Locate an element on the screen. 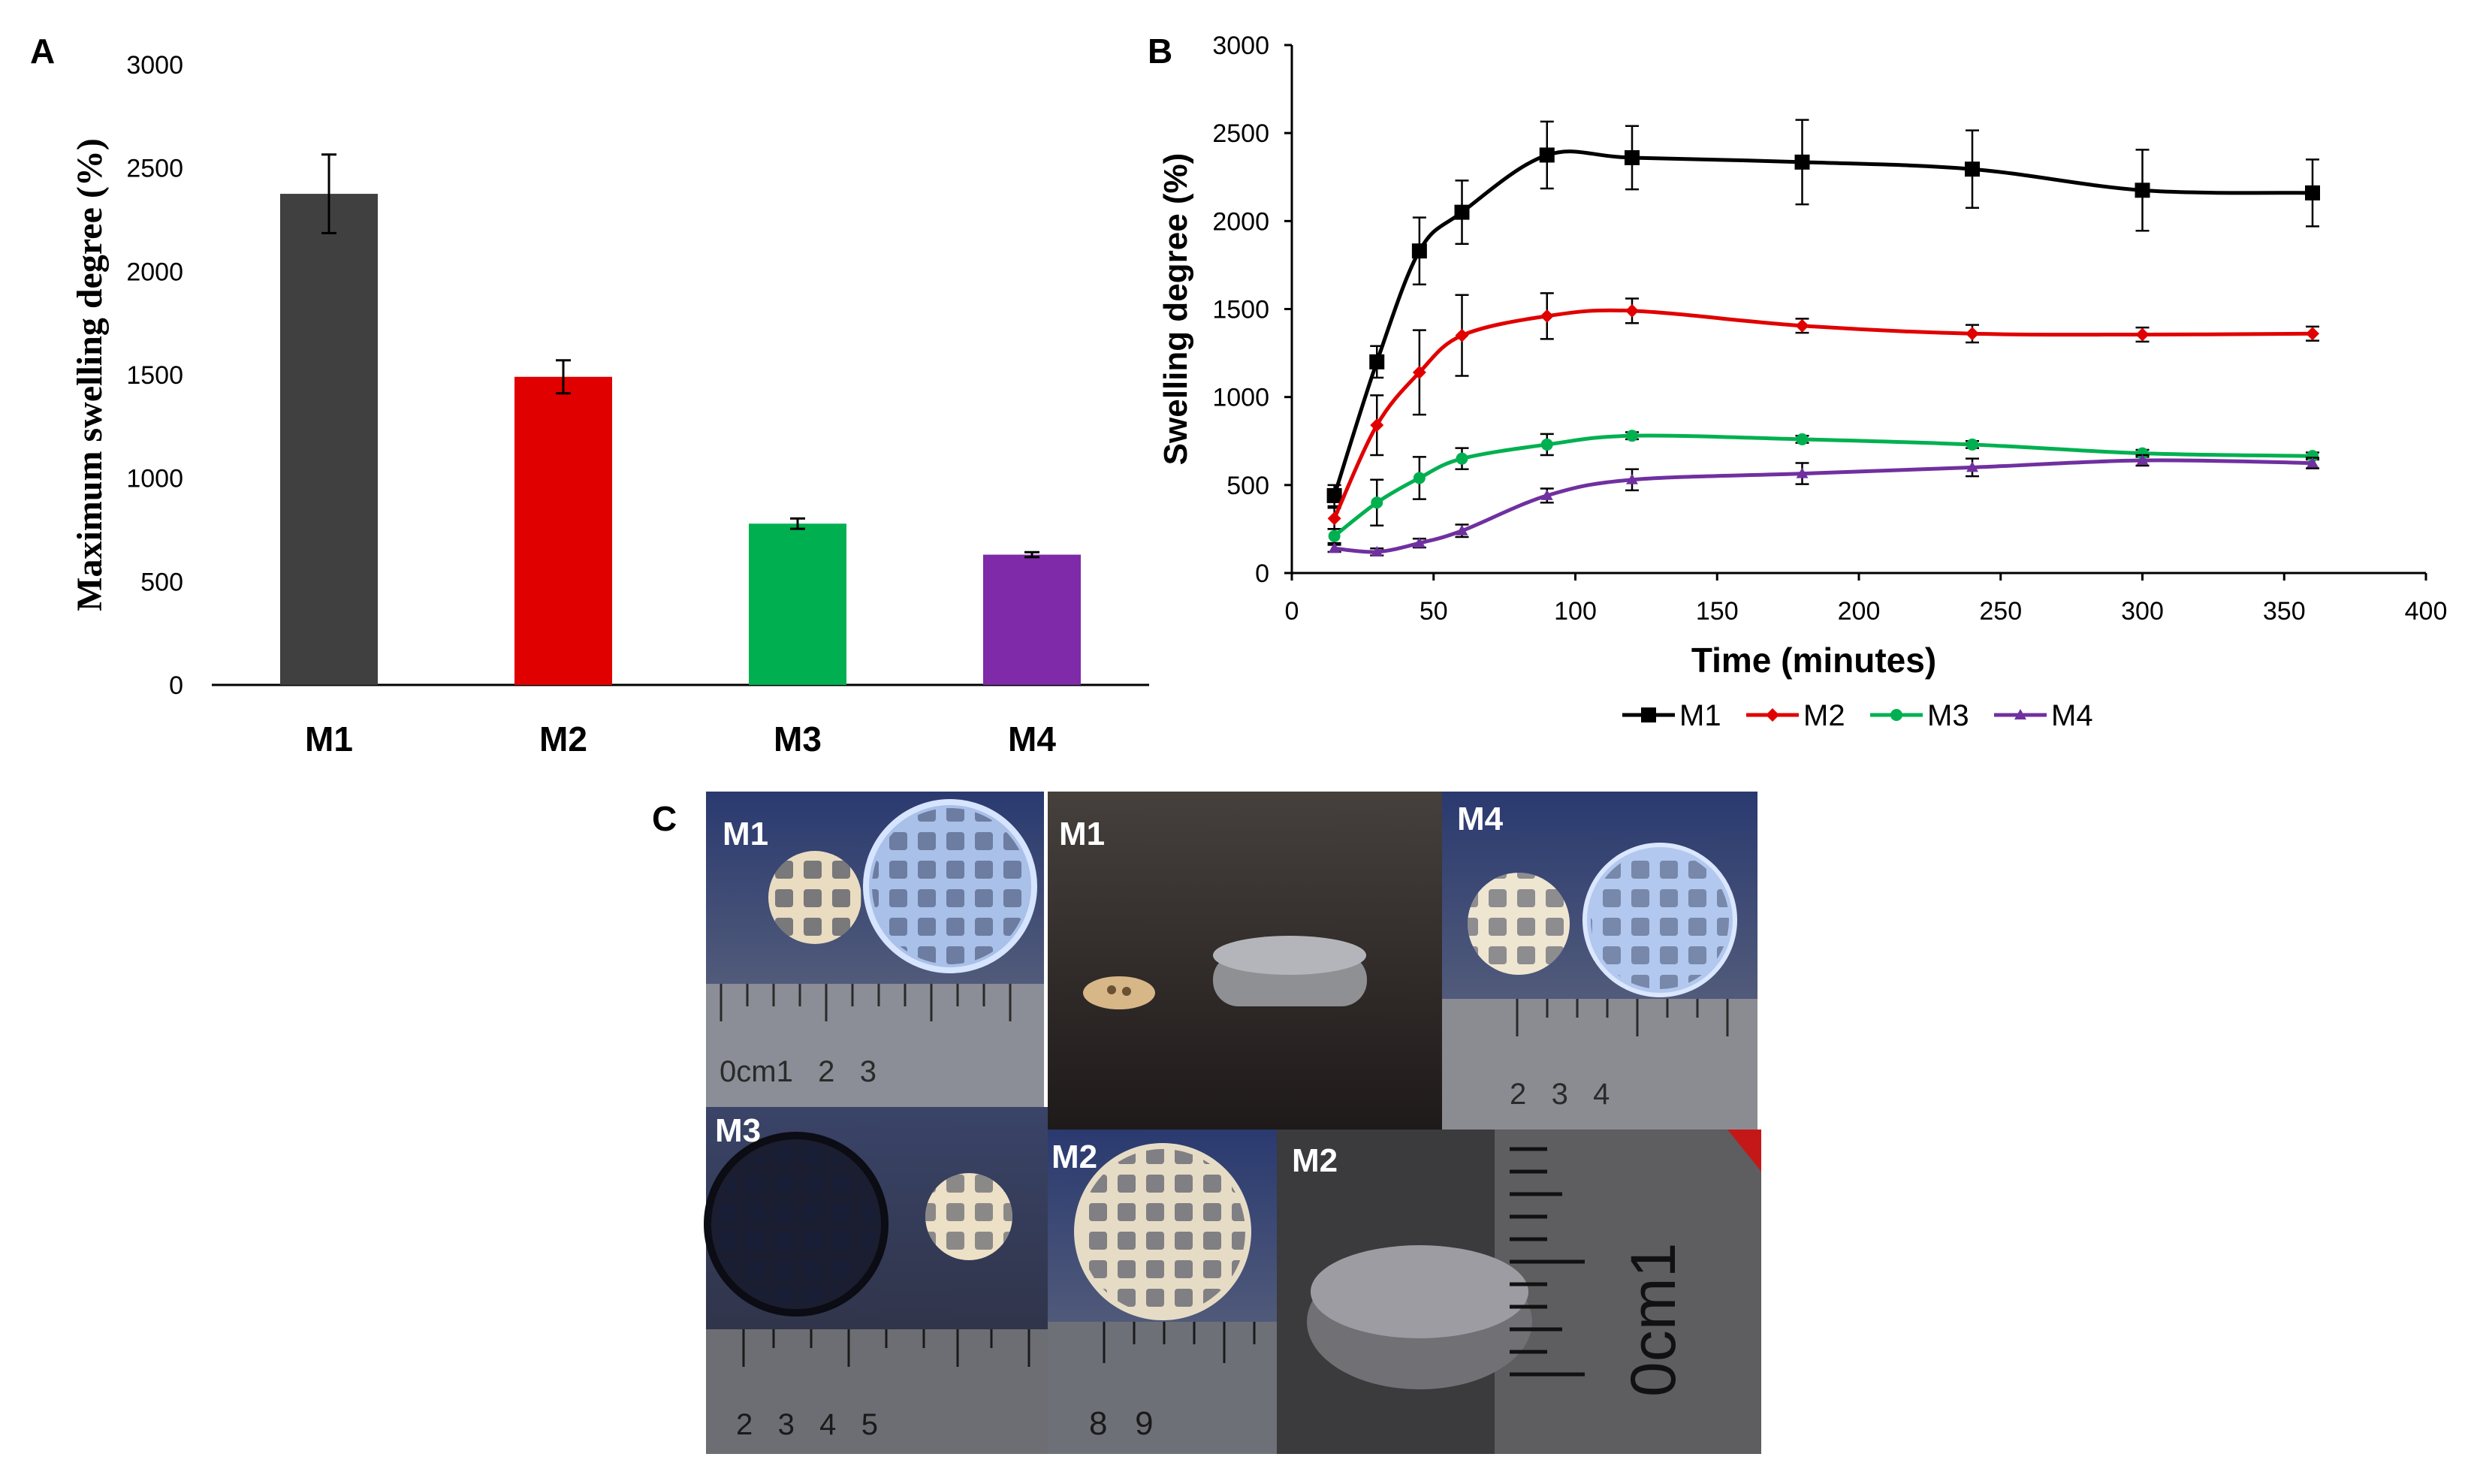 This screenshot has height=1484, width=2471. ruler-text: 2 3 4 5 is located at coordinates (807, 1424).